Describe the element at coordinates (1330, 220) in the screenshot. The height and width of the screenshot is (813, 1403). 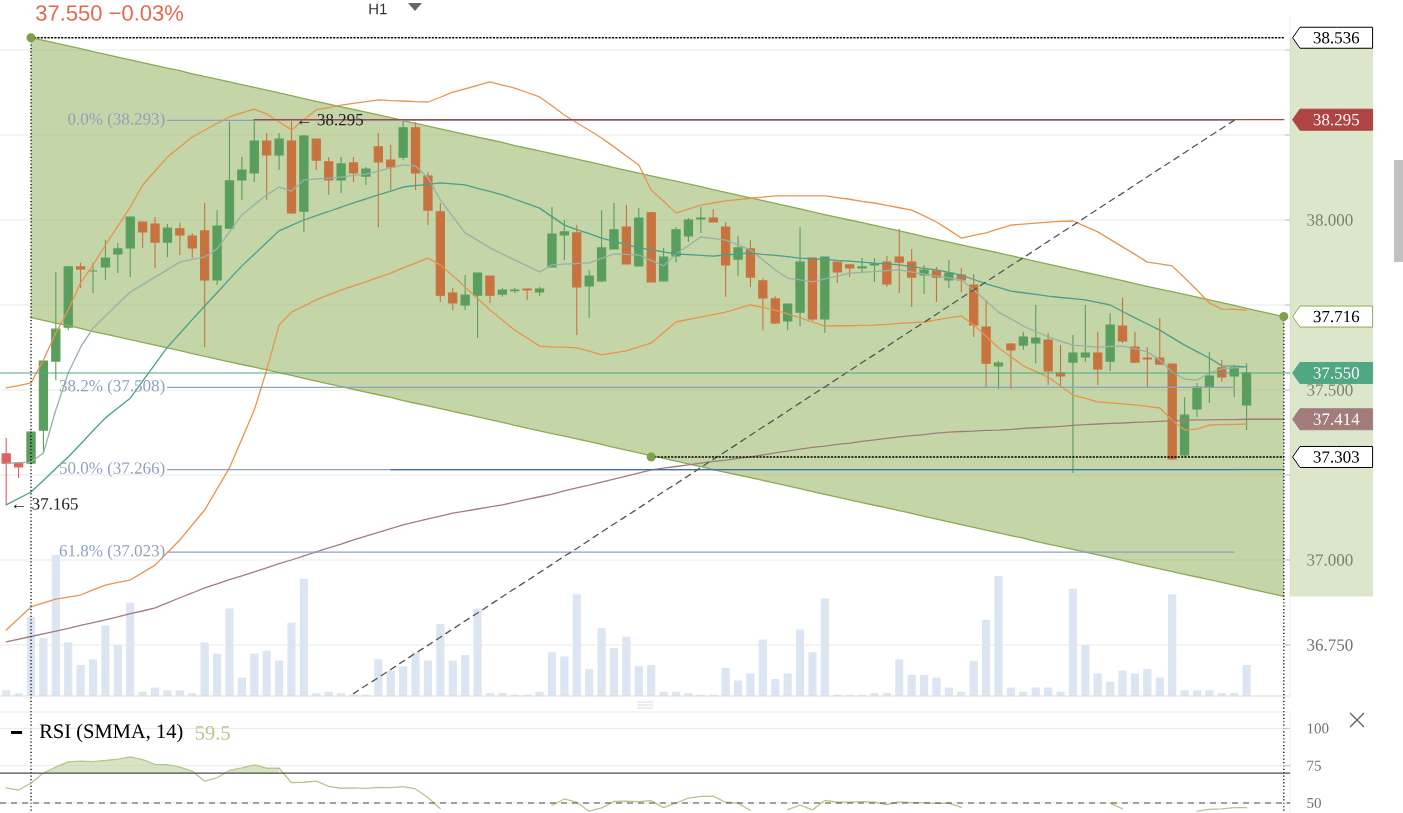
I see `y-tick-label: 38.000` at that location.